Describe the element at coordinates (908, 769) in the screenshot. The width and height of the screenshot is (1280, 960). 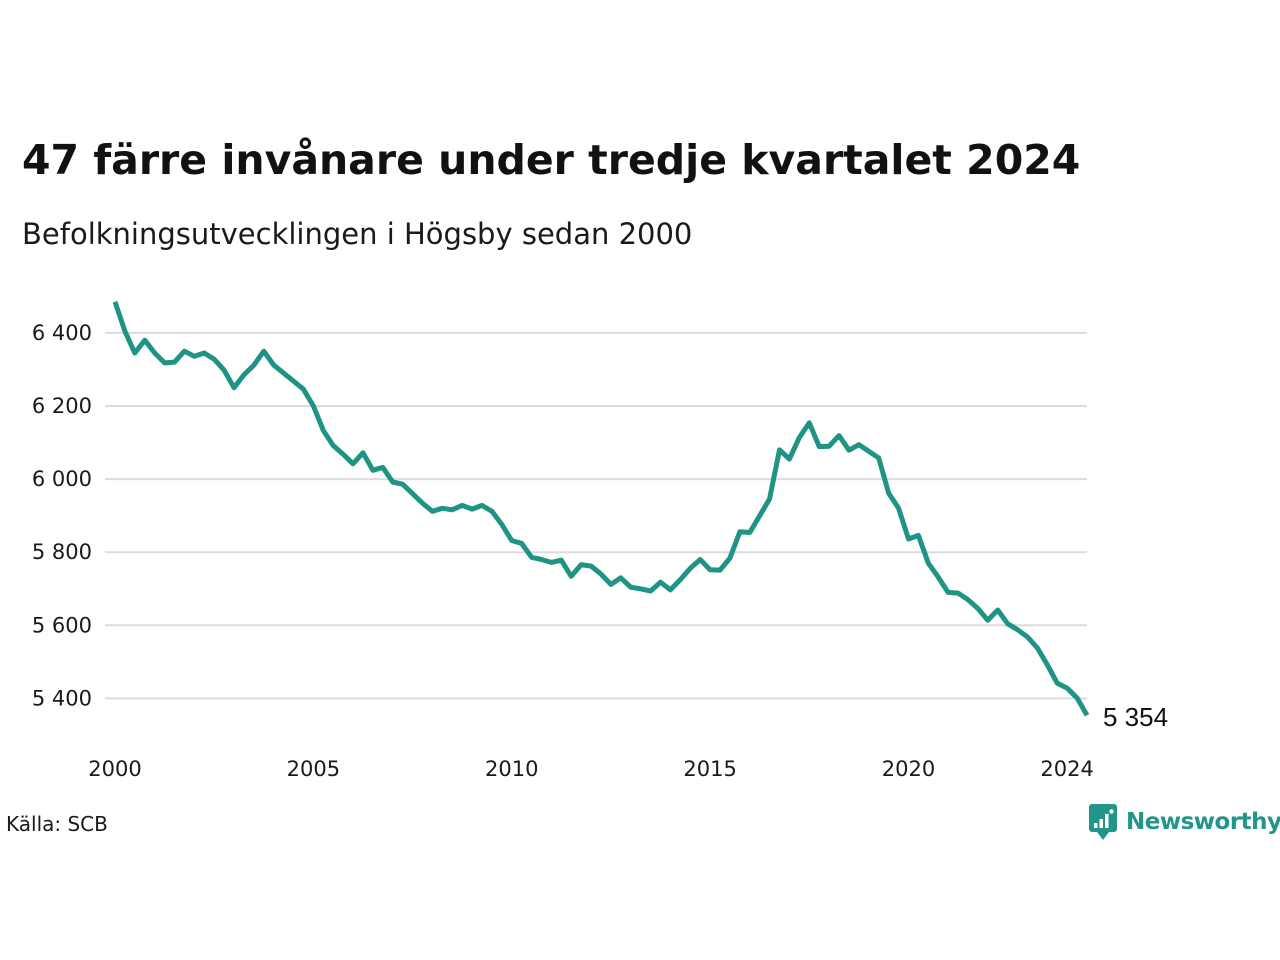
I see `x-tick-label: 2020` at that location.